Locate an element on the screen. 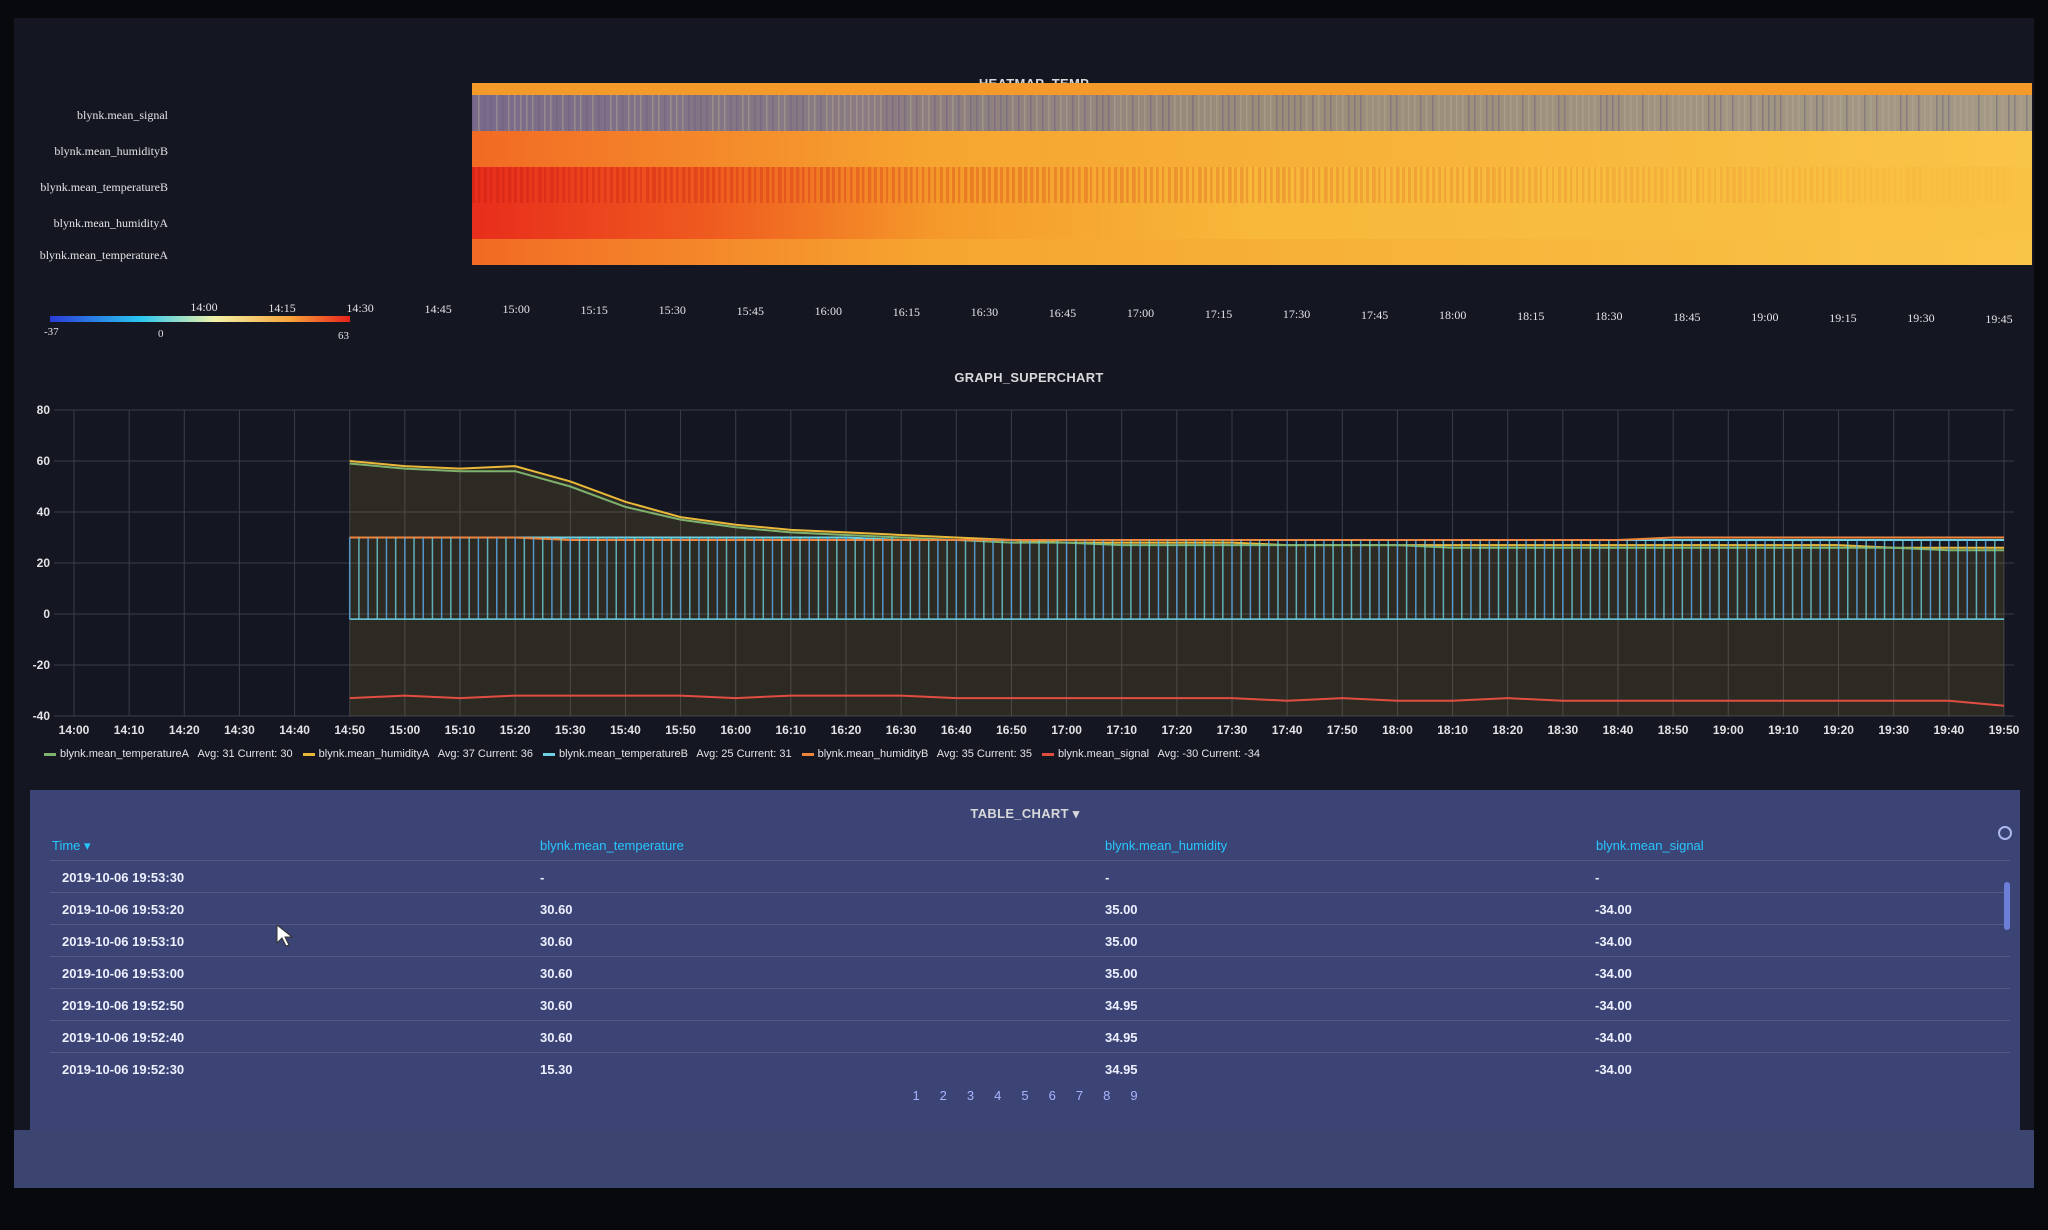 The height and width of the screenshot is (1230, 2048). scale-max-label: 63 is located at coordinates (343, 336).